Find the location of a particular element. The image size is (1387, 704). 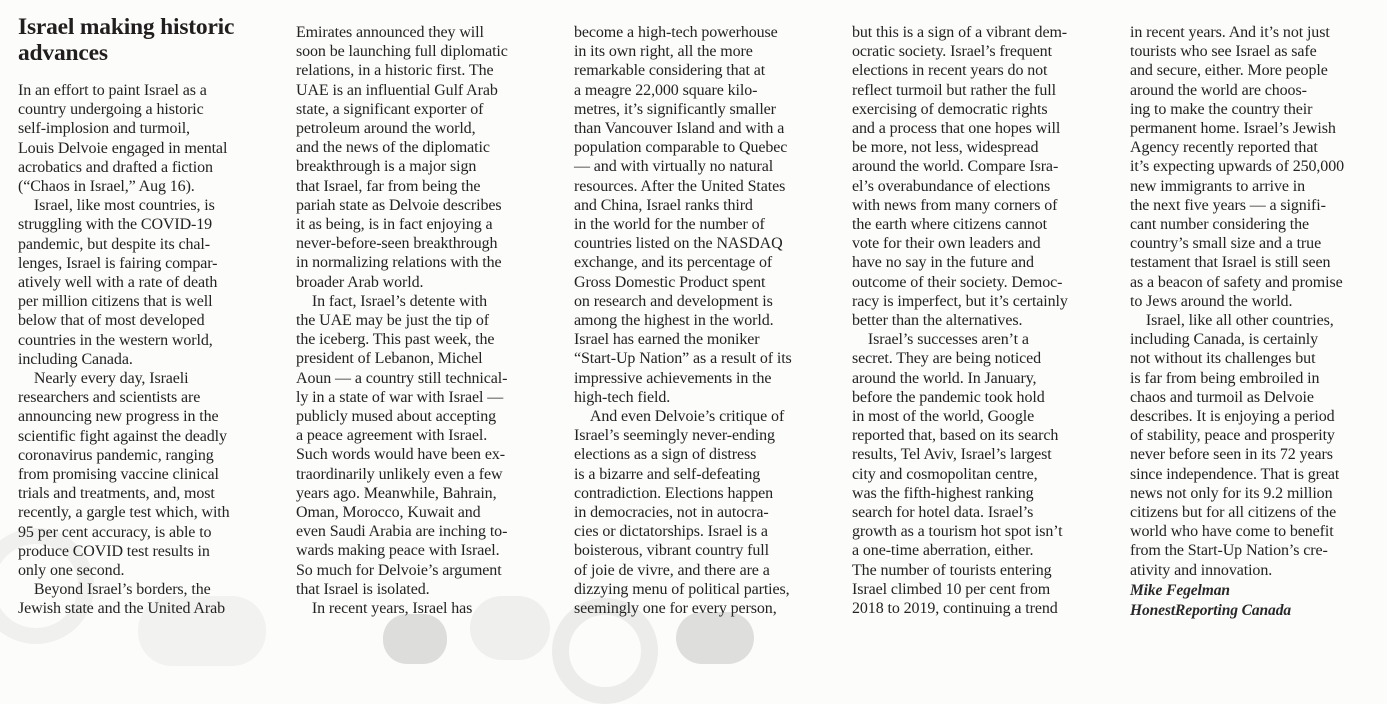

text-line: since independence. That is great is located at coordinates (1235, 474).